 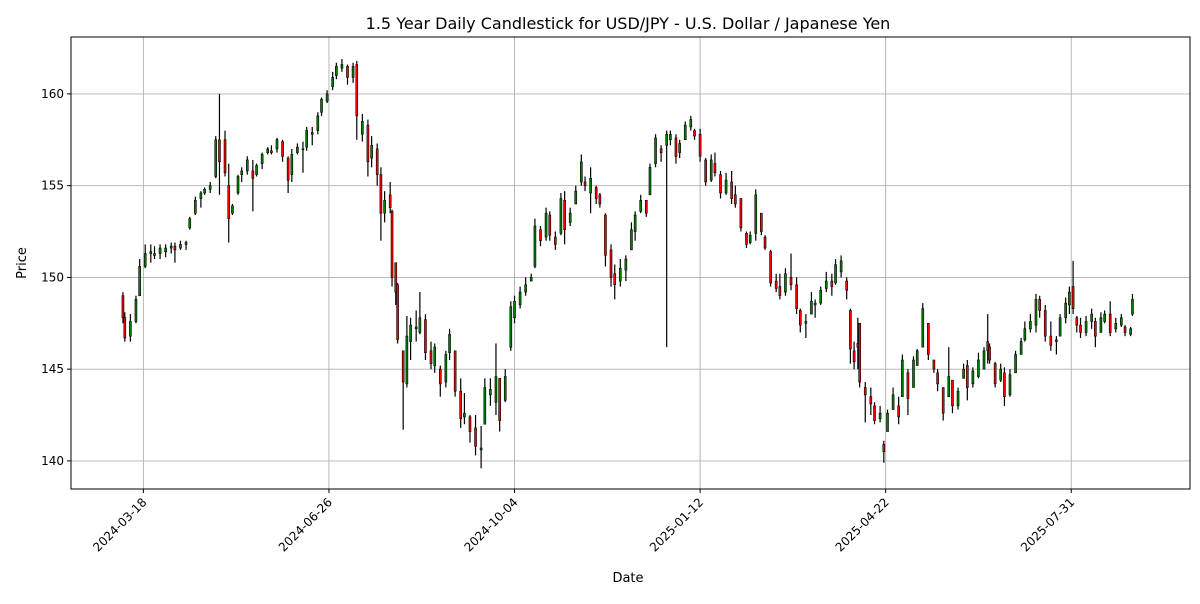 I want to click on y-tick-label: 155, so click(x=52, y=186).